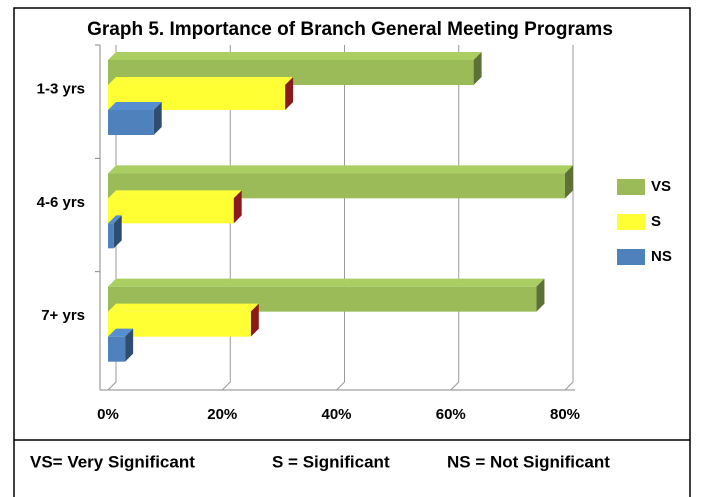 This screenshot has width=704, height=497. What do you see at coordinates (451, 414) in the screenshot?
I see `x-tick-label: 60%` at bounding box center [451, 414].